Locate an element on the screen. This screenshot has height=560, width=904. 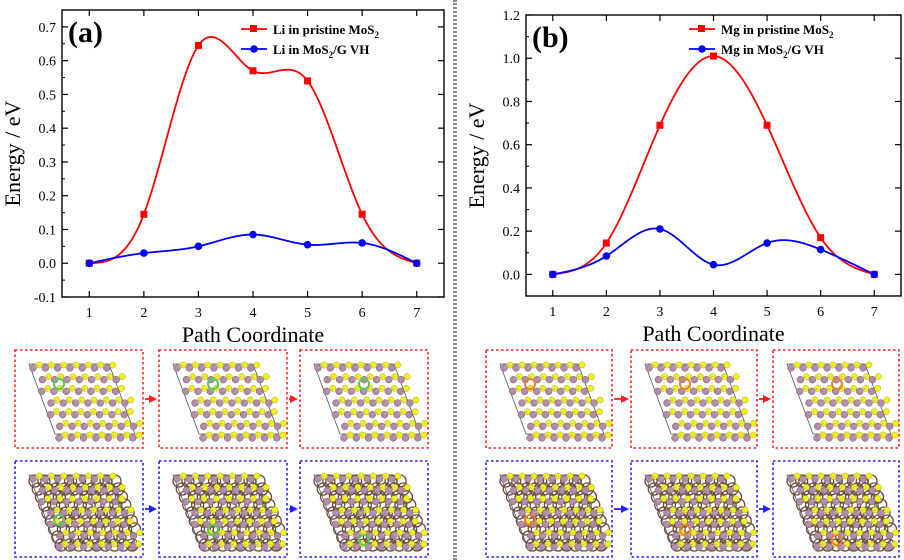
x-tick-label: 1 is located at coordinates (552, 312).